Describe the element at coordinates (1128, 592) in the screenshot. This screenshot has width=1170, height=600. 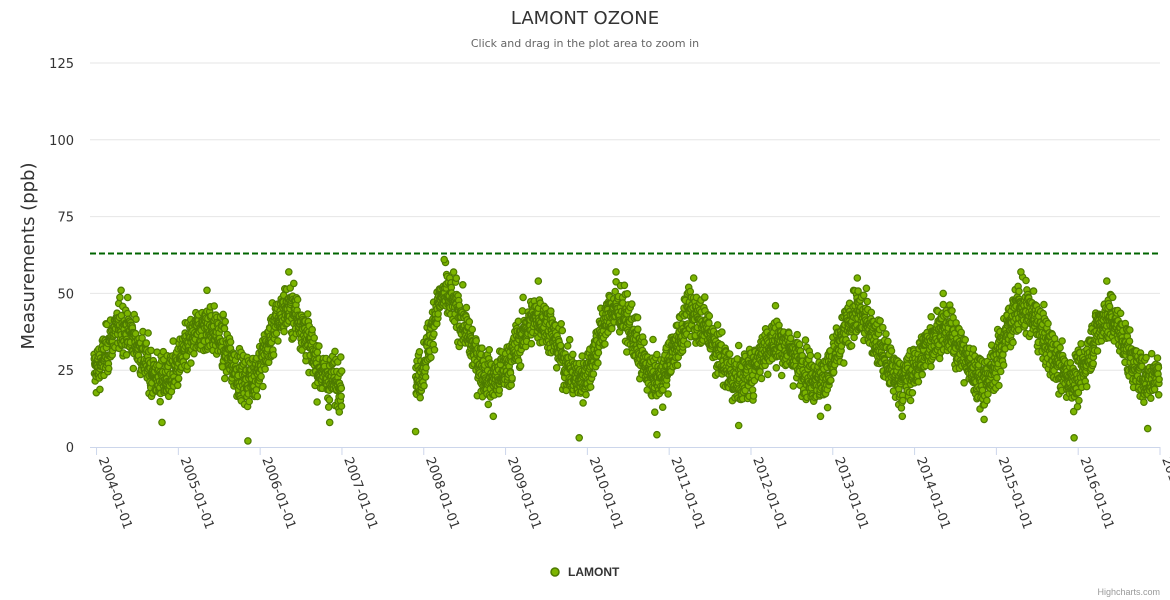
I see `credits-link: Highcharts.com` at that location.